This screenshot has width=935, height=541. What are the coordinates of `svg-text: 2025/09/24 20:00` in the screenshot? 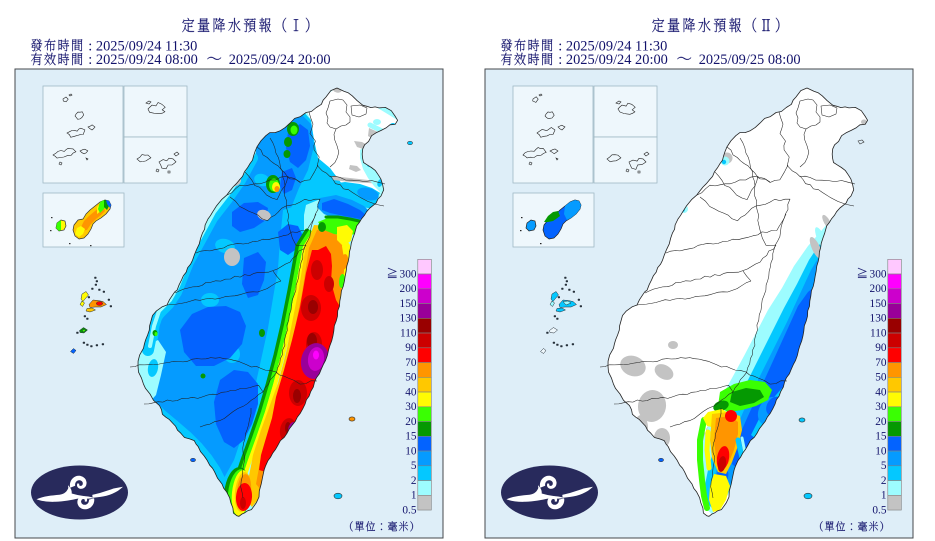 It's located at (280, 60).